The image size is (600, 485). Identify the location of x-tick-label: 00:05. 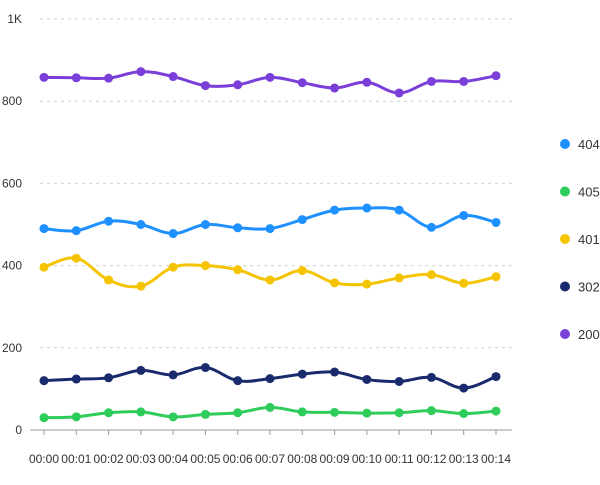
(205, 459).